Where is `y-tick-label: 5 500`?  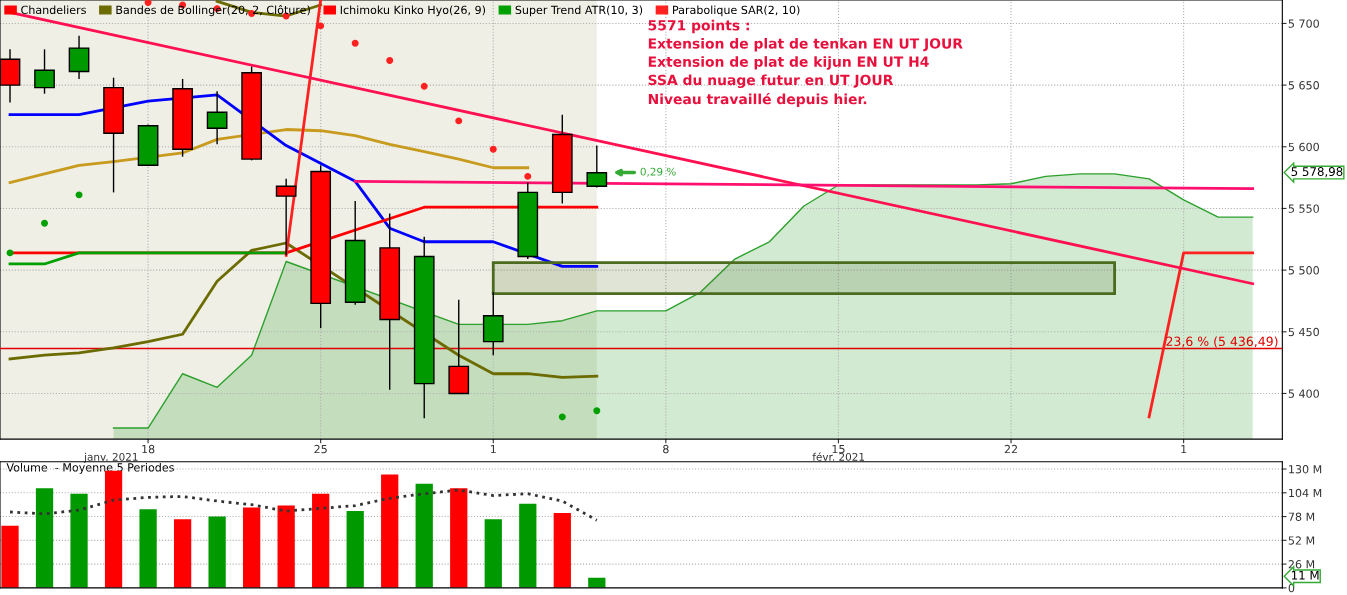 y-tick-label: 5 500 is located at coordinates (1303, 270).